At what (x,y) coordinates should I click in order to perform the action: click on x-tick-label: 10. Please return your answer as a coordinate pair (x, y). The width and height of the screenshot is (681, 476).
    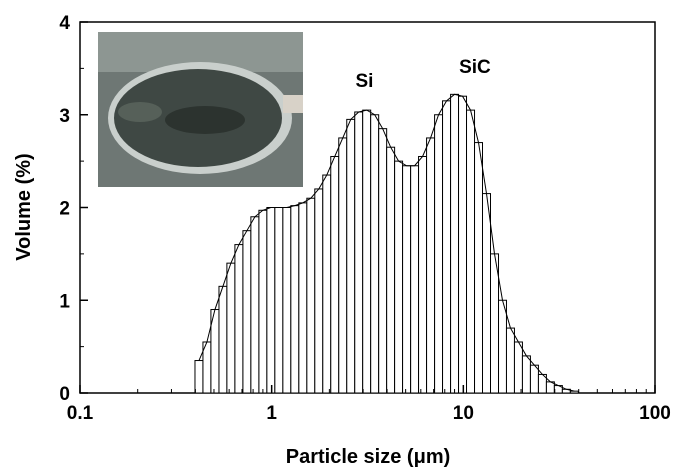
    Looking at the image, I should click on (463, 413).